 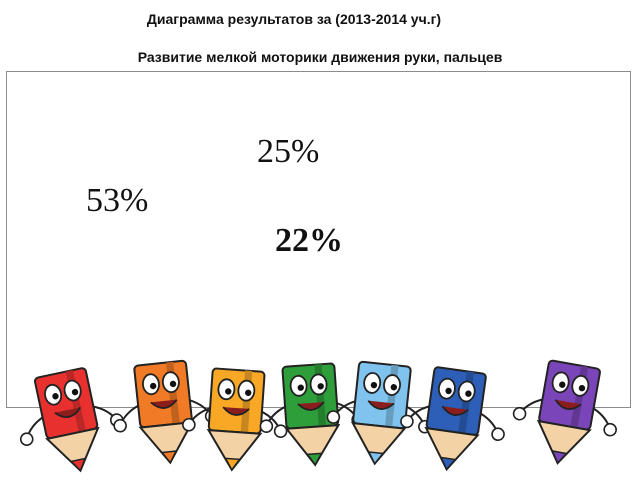 I want to click on data-label-25: 25%, so click(x=288, y=151).